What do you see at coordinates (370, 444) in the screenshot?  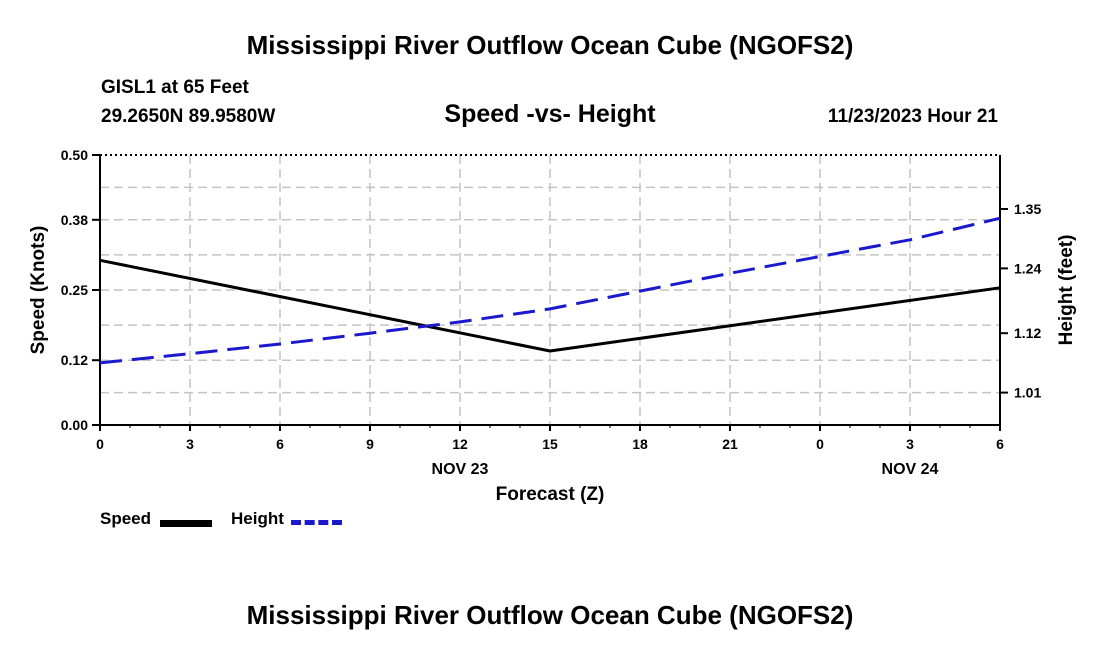 I see `x-tick-label: 9` at bounding box center [370, 444].